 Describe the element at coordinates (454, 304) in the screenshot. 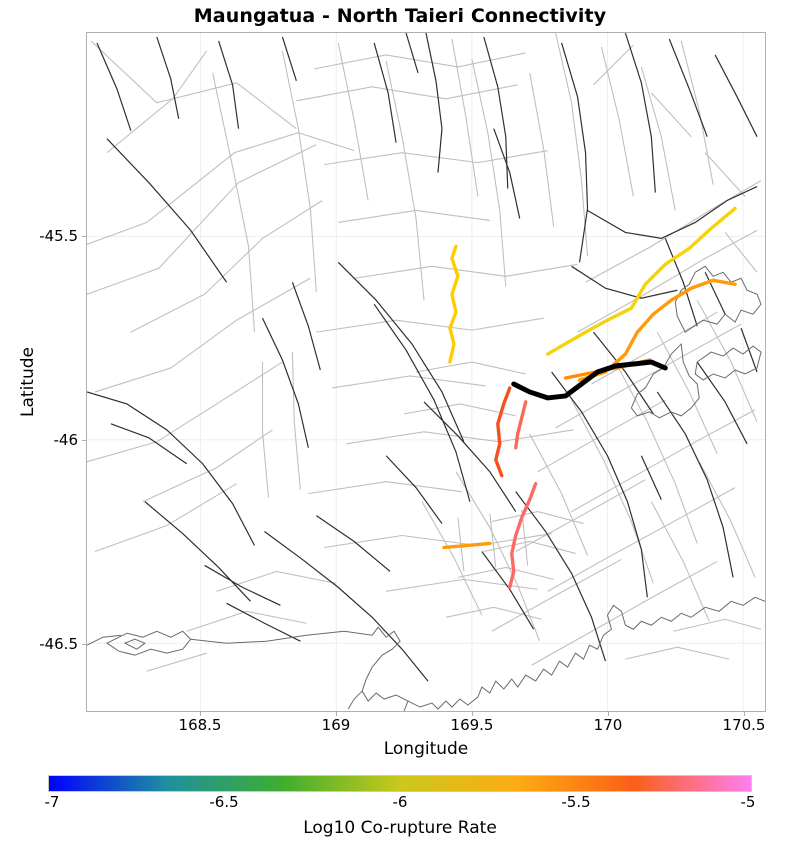

I see `connected-fault-f1` at that location.